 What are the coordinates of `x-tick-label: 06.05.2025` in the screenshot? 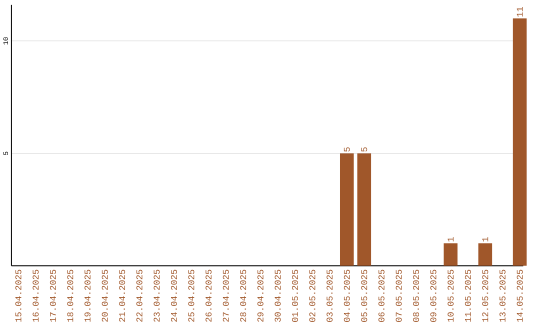 It's located at (381, 296).